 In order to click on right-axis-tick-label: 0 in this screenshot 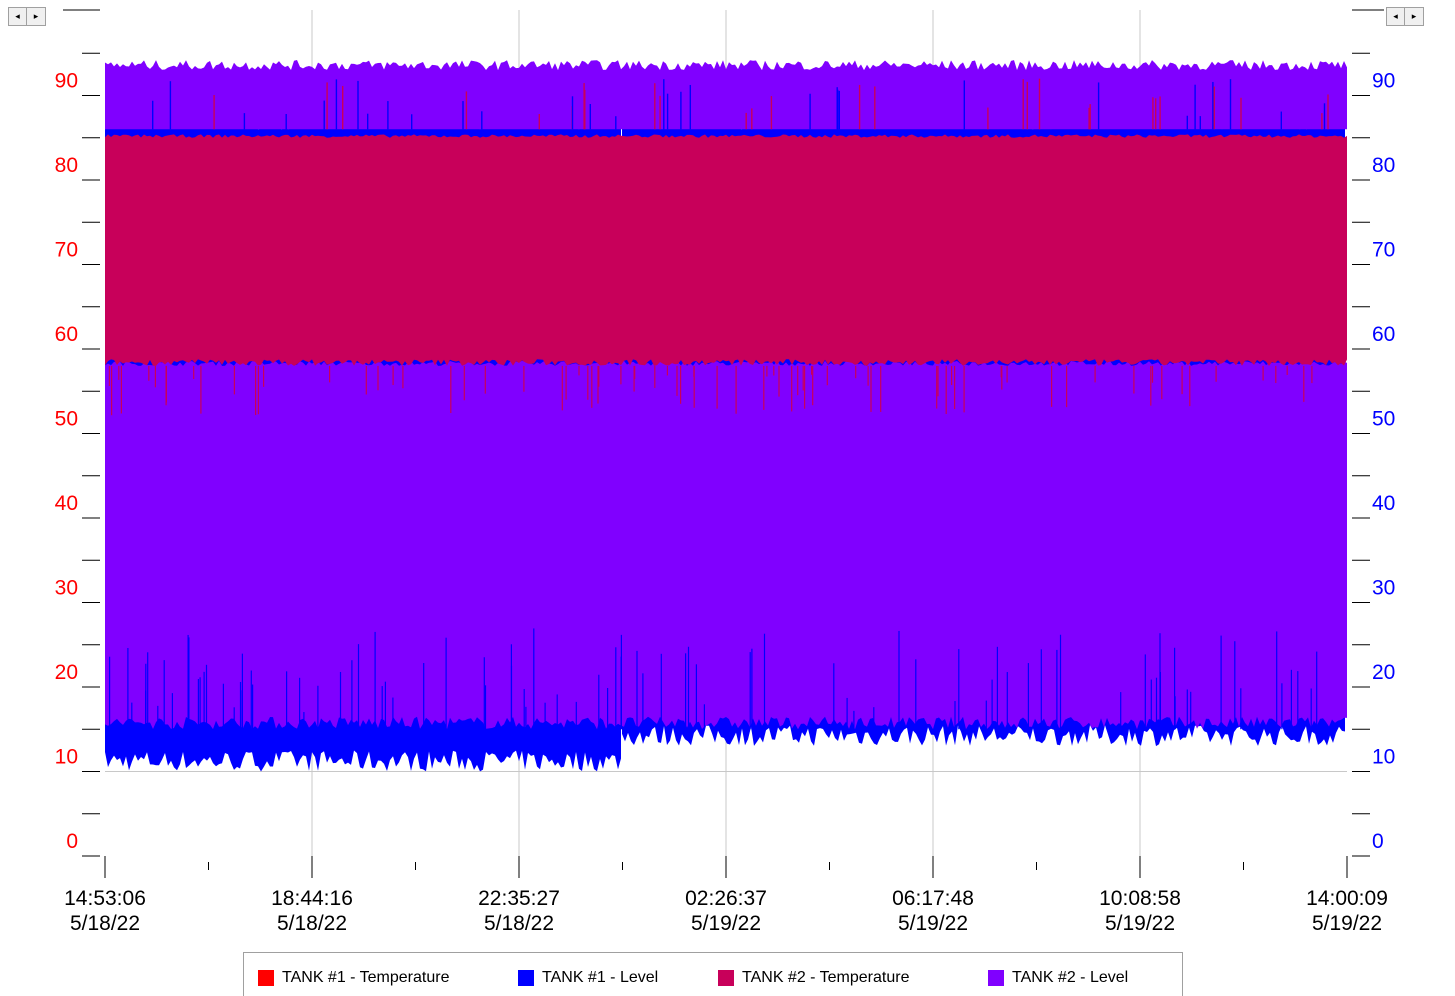, I will do `click(1378, 841)`.